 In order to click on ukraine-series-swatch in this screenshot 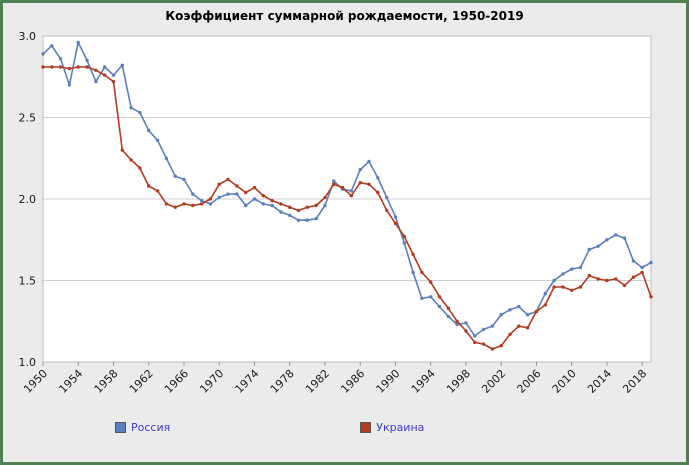, I will do `click(366, 427)`.